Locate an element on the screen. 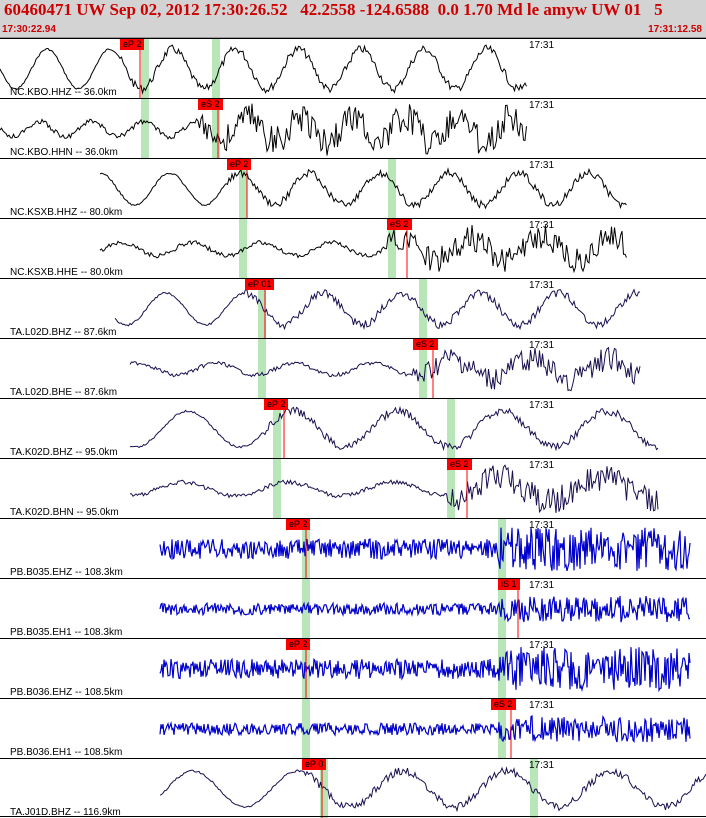 The image size is (706, 818). seismogram-panel: NC.KSXB.HHZ -- 80.0km 17:31 eP 2 is located at coordinates (353, 188).